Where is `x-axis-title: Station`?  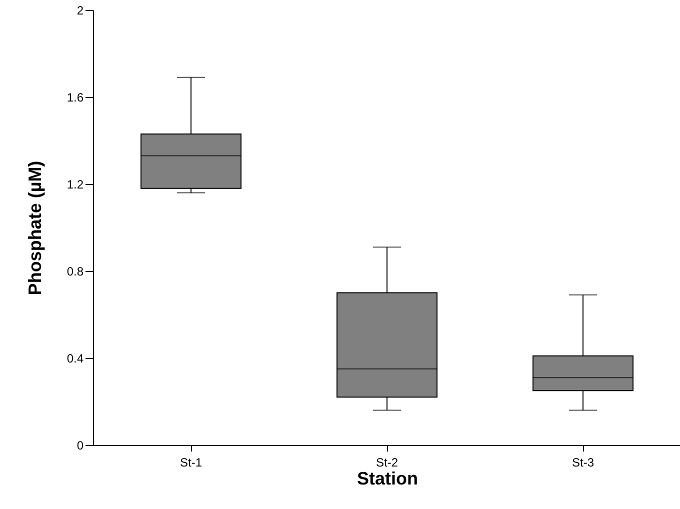
x-axis-title: Station is located at coordinates (387, 478).